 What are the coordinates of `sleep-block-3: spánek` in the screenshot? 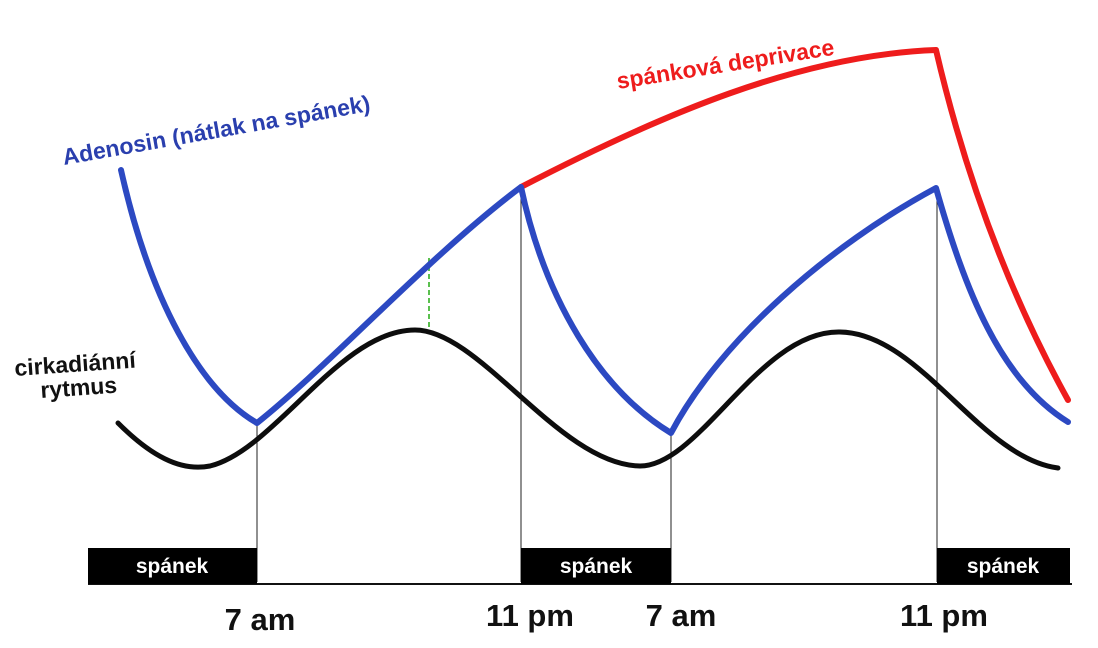 It's located at (1003, 566).